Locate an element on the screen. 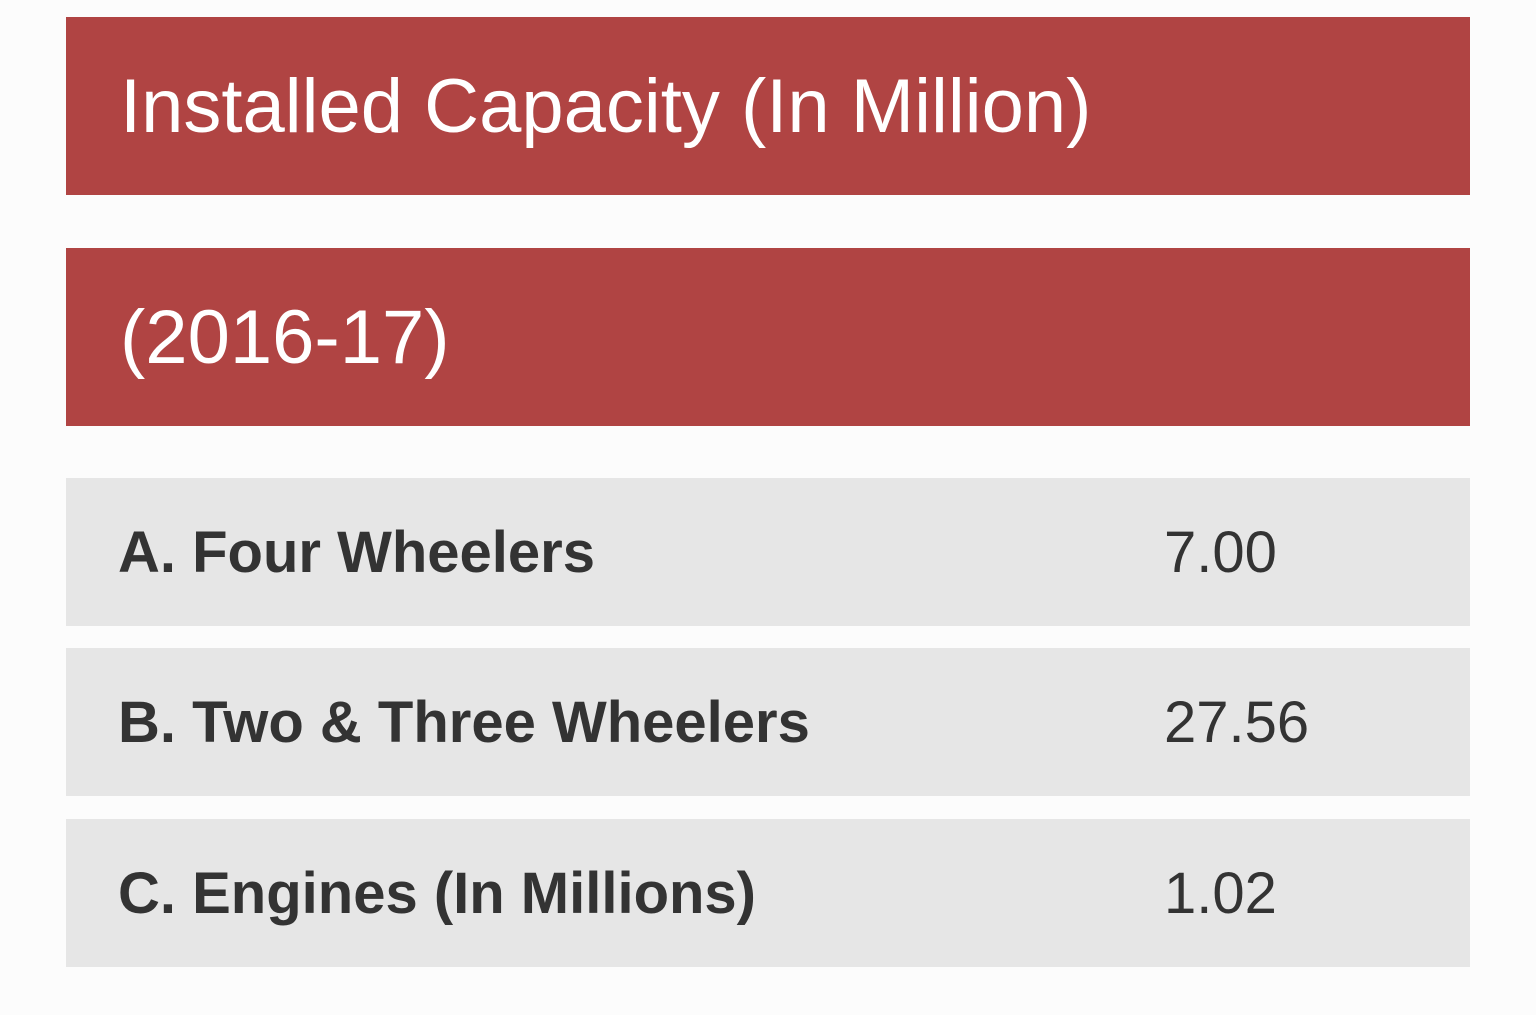  table-row: C. Engines (In Millions) 1.02 is located at coordinates (768, 893).